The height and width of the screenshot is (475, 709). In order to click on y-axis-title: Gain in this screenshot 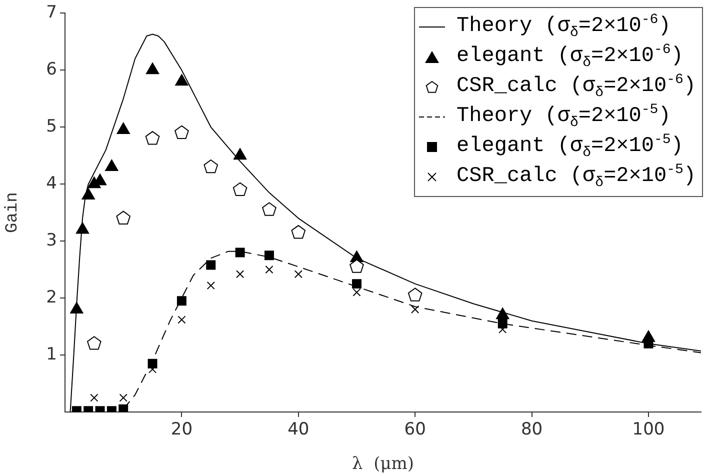, I will do `click(13, 213)`.